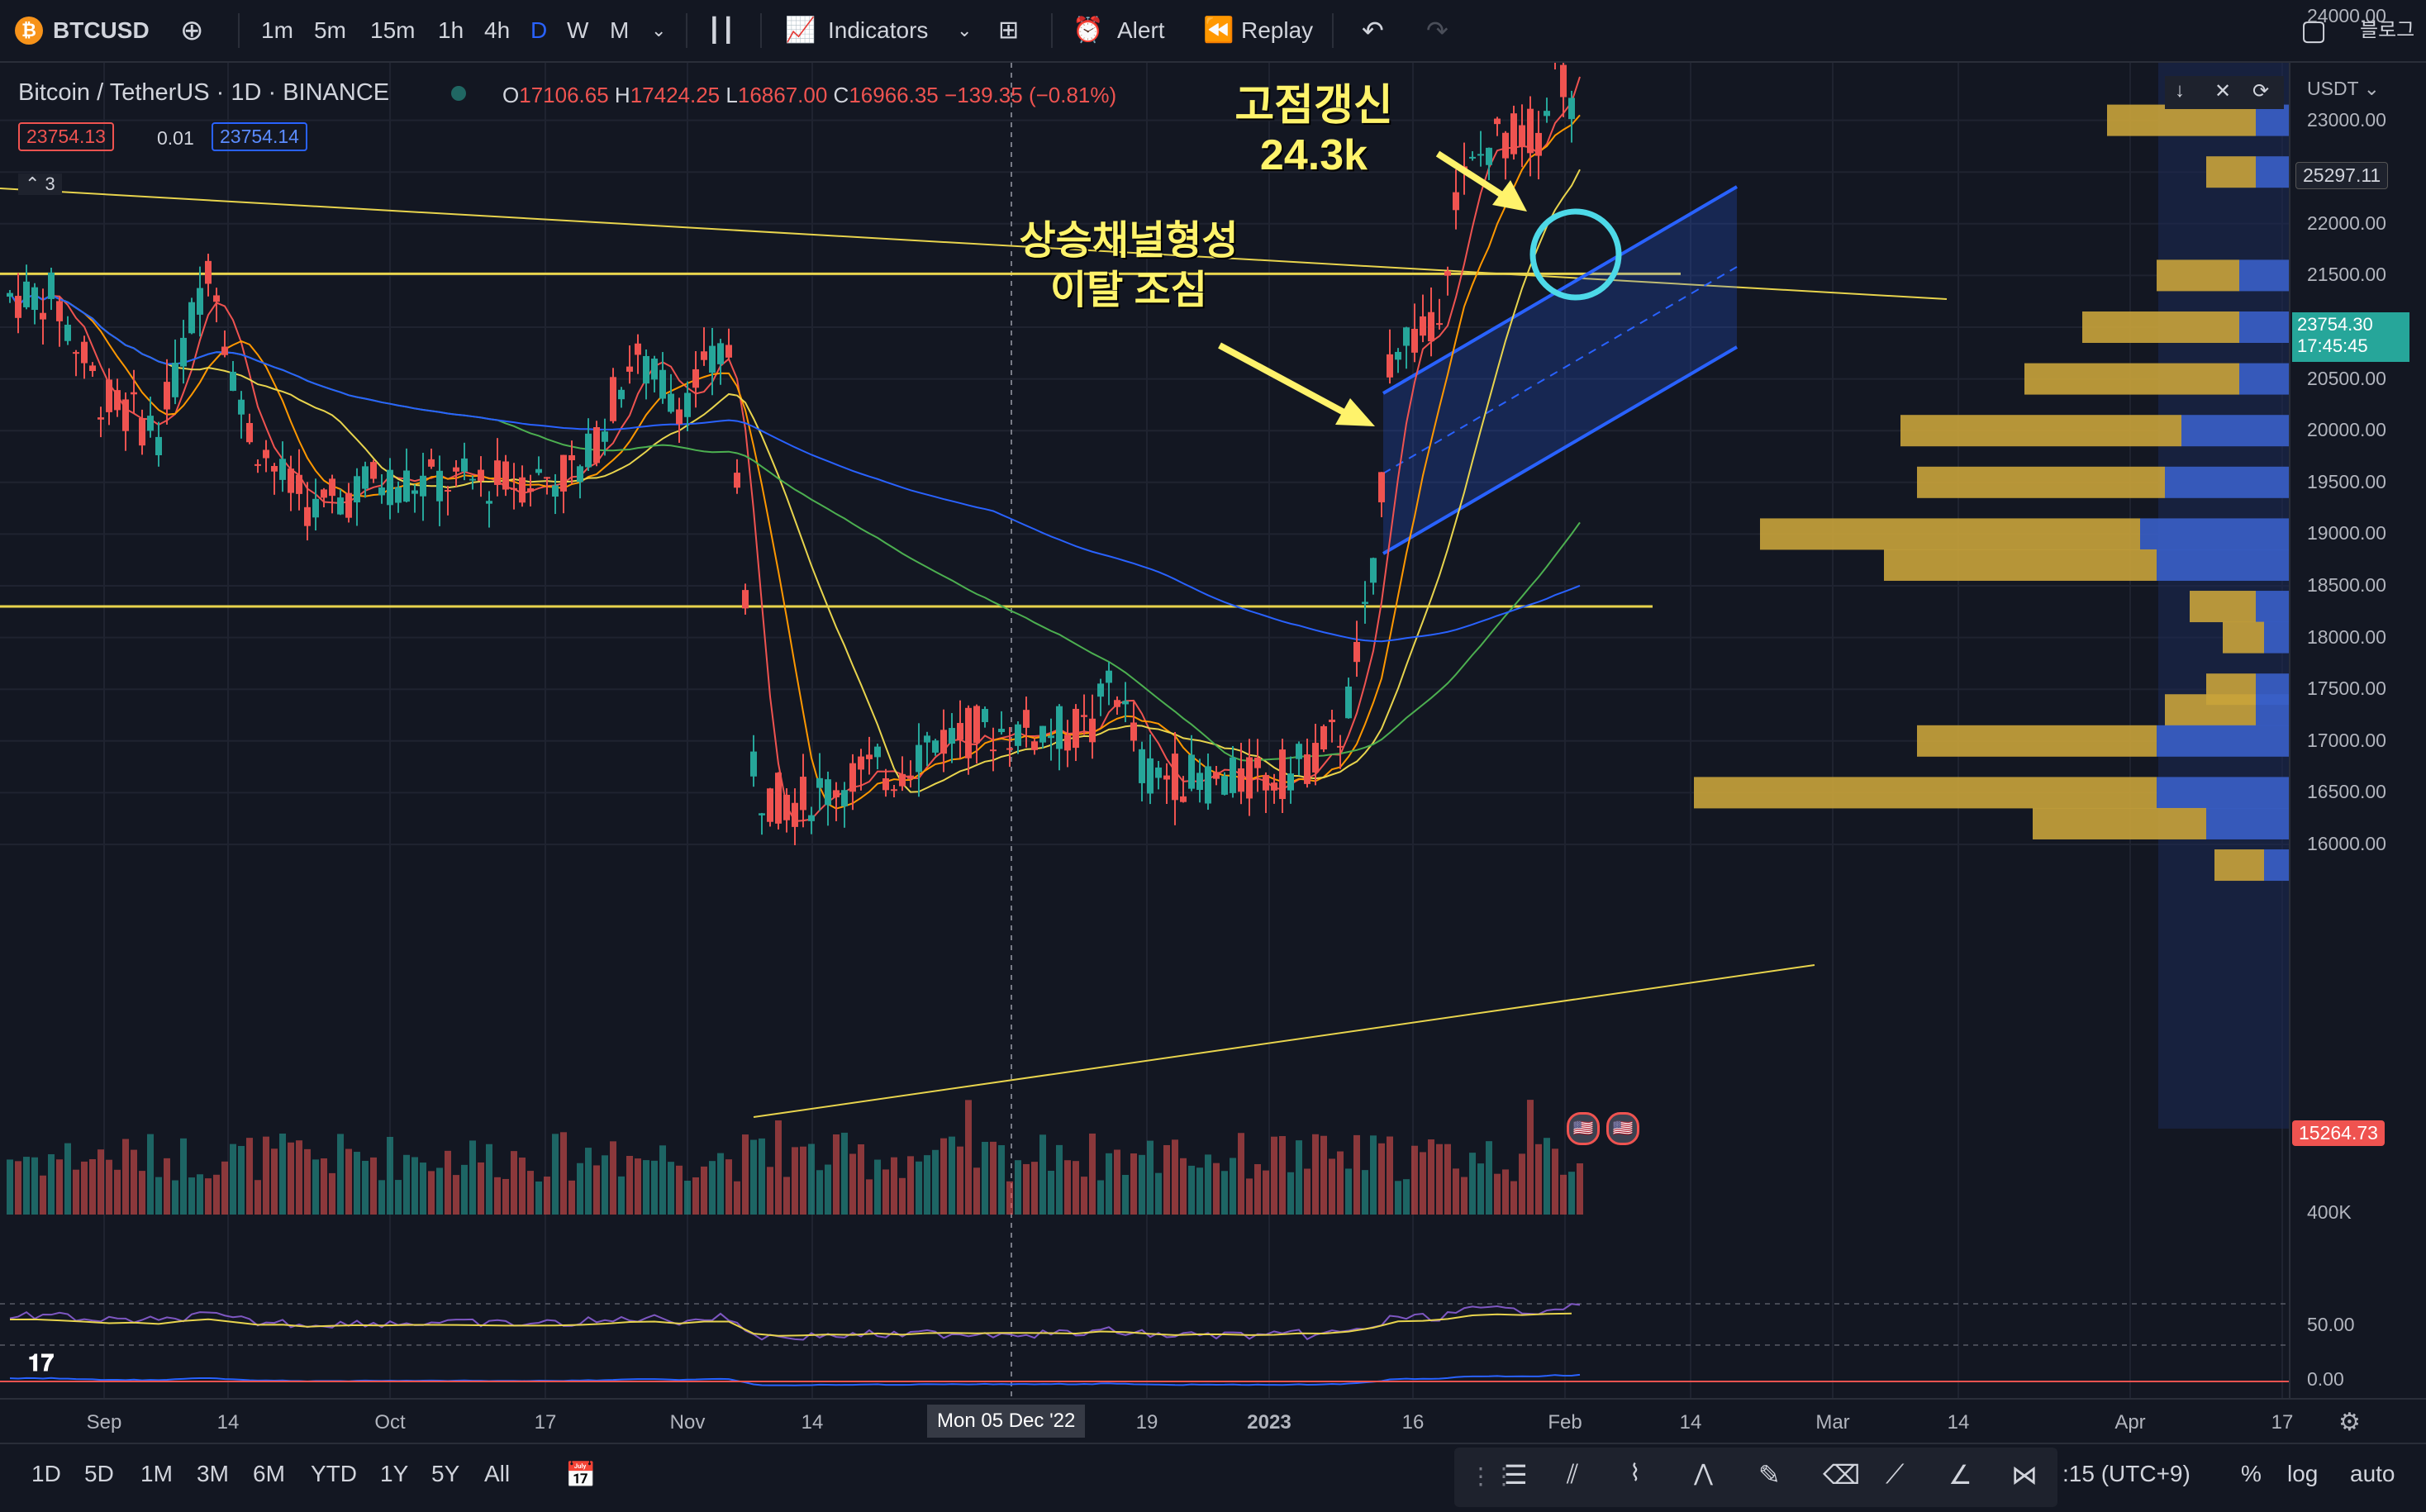 This screenshot has width=2426, height=1512. I want to click on auto-toggle: auto, so click(2372, 1473).